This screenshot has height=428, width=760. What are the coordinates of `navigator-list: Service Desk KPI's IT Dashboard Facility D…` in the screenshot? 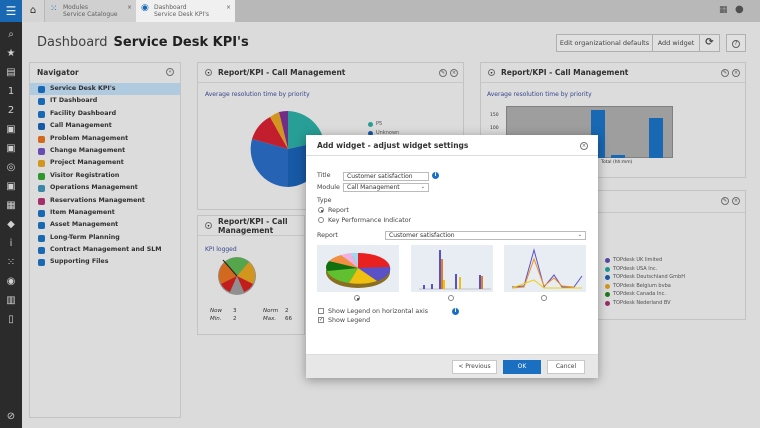 It's located at (105, 176).